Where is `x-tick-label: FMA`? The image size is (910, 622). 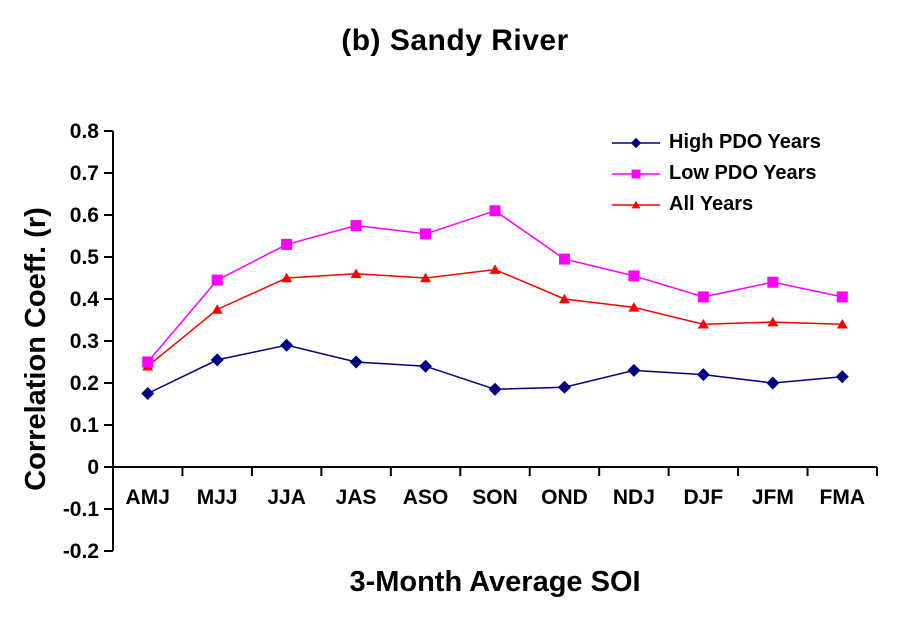 x-tick-label: FMA is located at coordinates (843, 497).